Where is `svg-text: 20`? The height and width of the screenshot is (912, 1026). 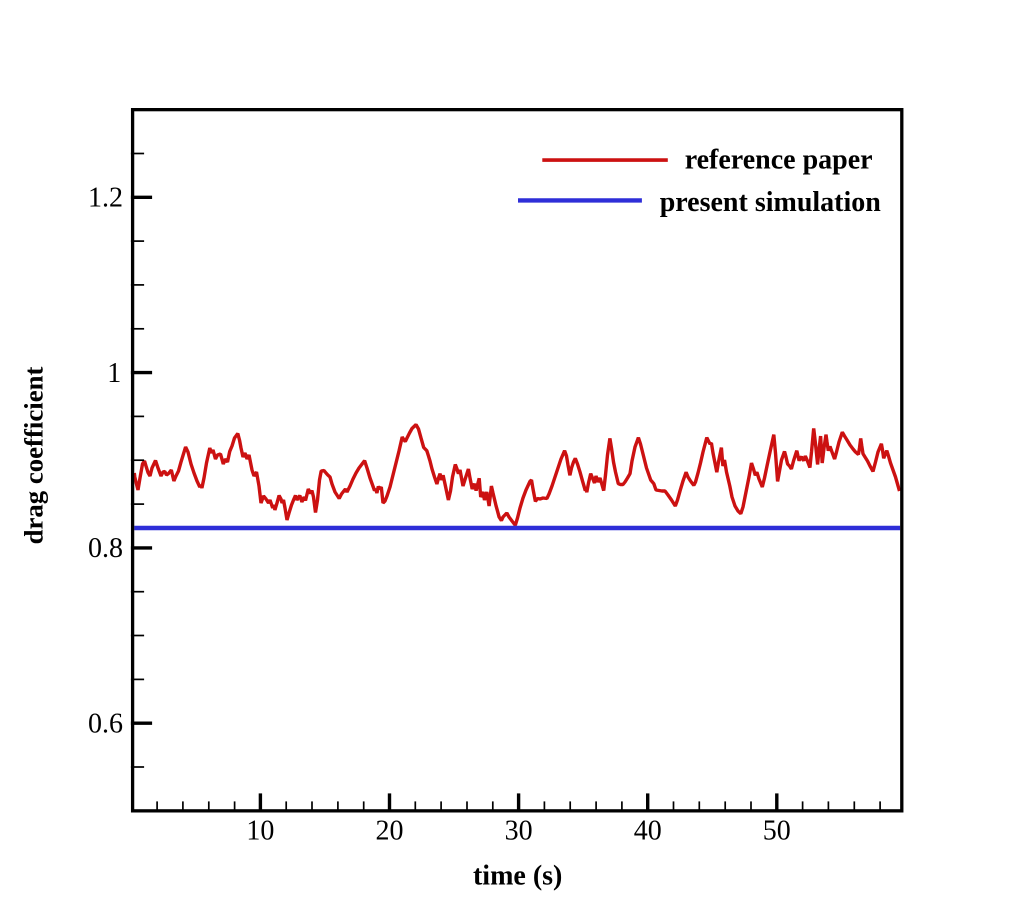
svg-text: 20 is located at coordinates (390, 830).